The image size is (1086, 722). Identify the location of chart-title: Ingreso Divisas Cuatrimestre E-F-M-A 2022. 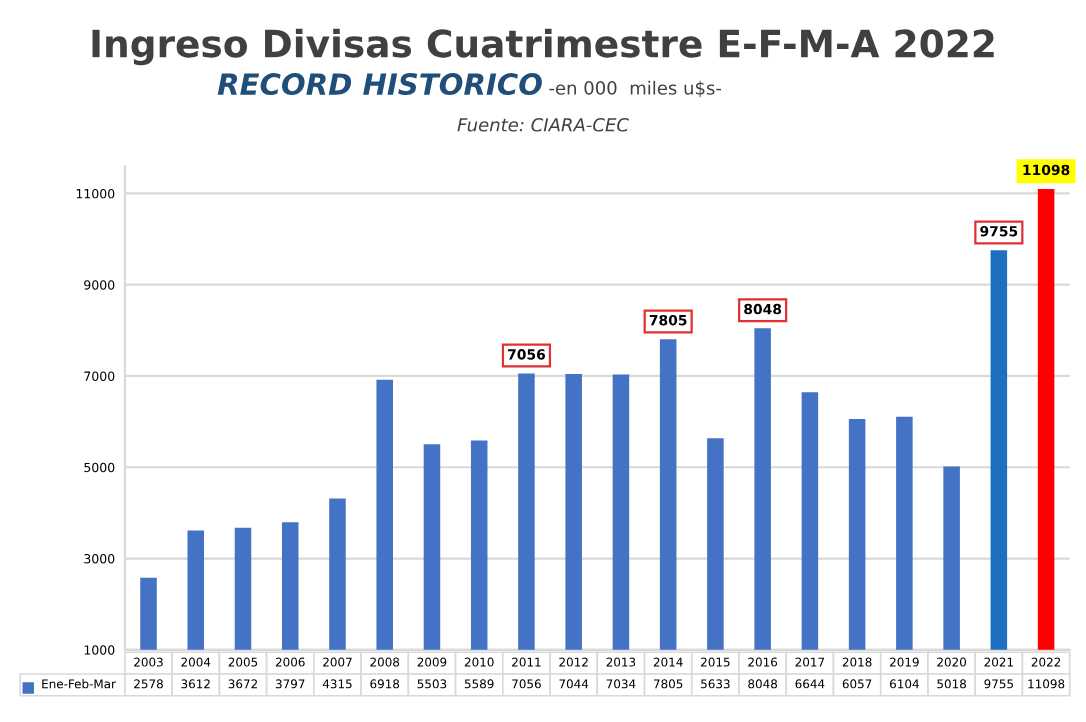
(543, 47).